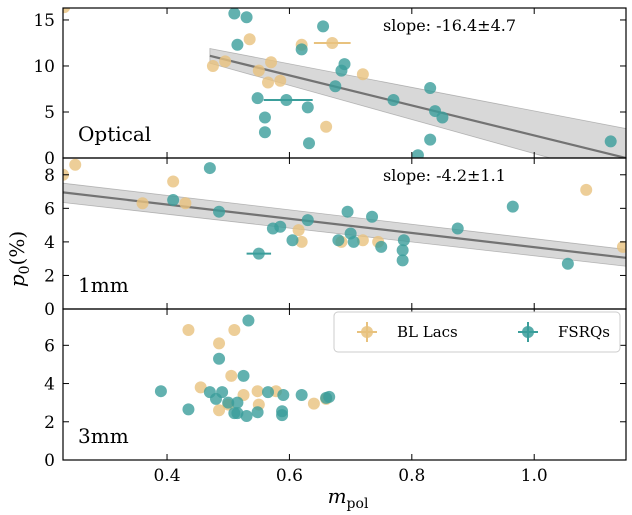  Describe the element at coordinates (337, 496) in the screenshot. I see `x-axis-label-main: m` at that location.